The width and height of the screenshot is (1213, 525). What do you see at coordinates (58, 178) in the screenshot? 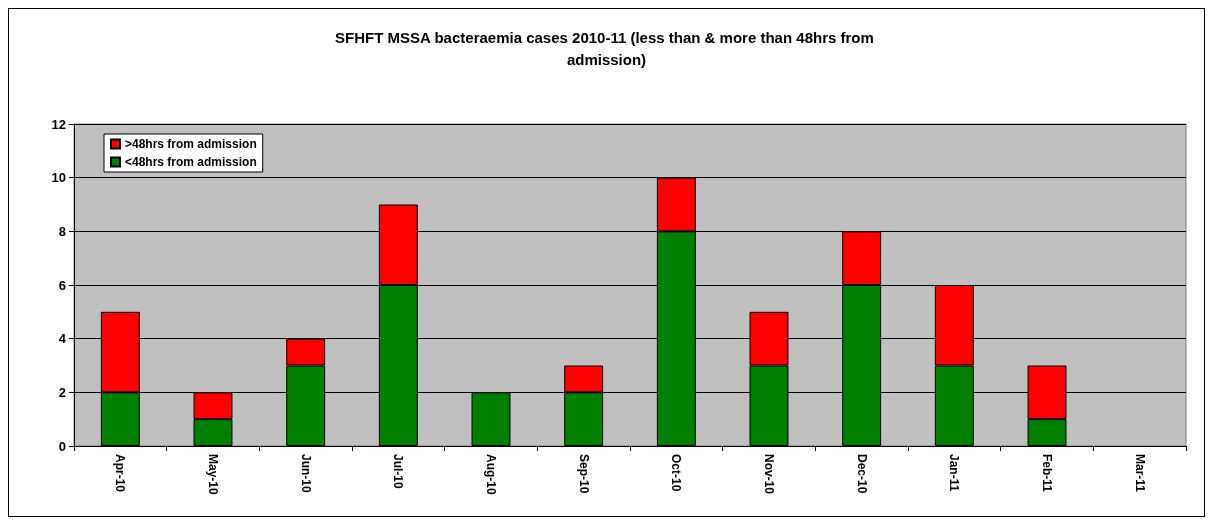
I see `y-tick-label: 10` at bounding box center [58, 178].